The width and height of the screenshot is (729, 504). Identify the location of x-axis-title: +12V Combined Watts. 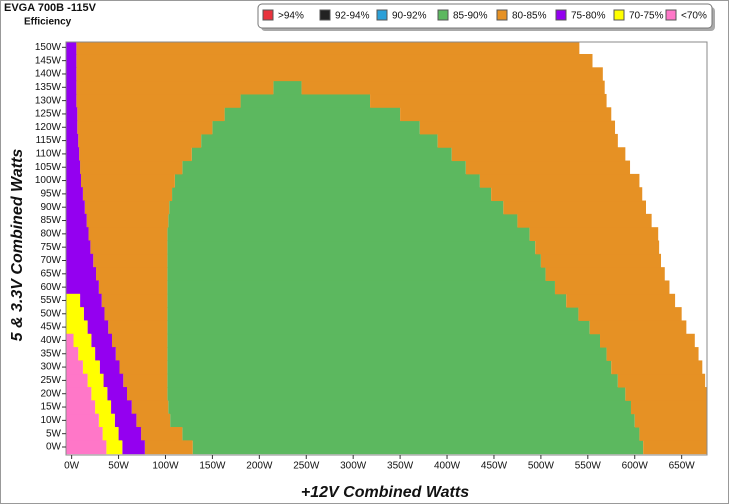
(385, 492).